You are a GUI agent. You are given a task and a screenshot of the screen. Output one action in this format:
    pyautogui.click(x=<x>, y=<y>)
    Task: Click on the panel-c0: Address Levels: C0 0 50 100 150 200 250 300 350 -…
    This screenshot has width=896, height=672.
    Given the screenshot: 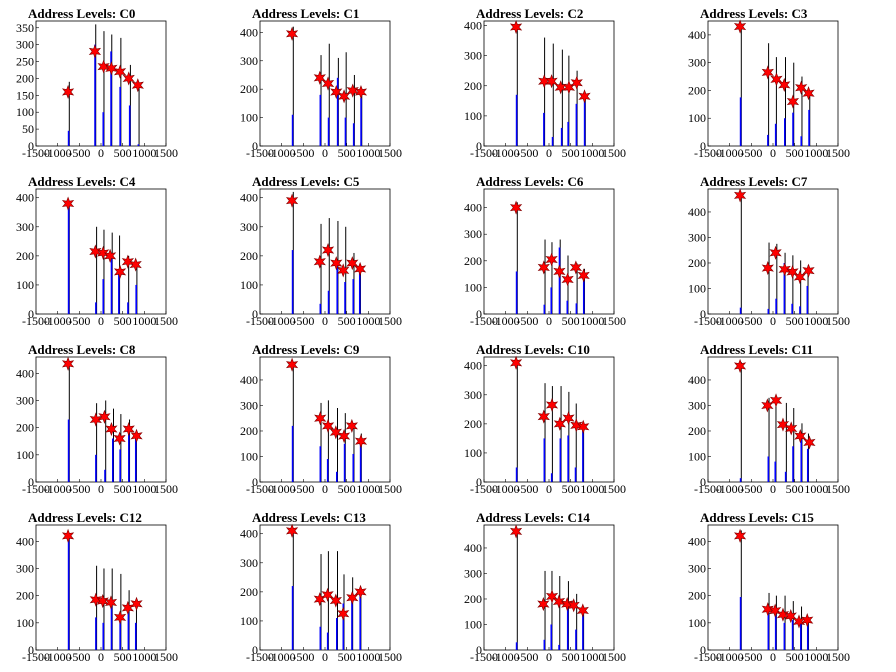 What is the action you would take?
    pyautogui.click(x=97, y=83)
    